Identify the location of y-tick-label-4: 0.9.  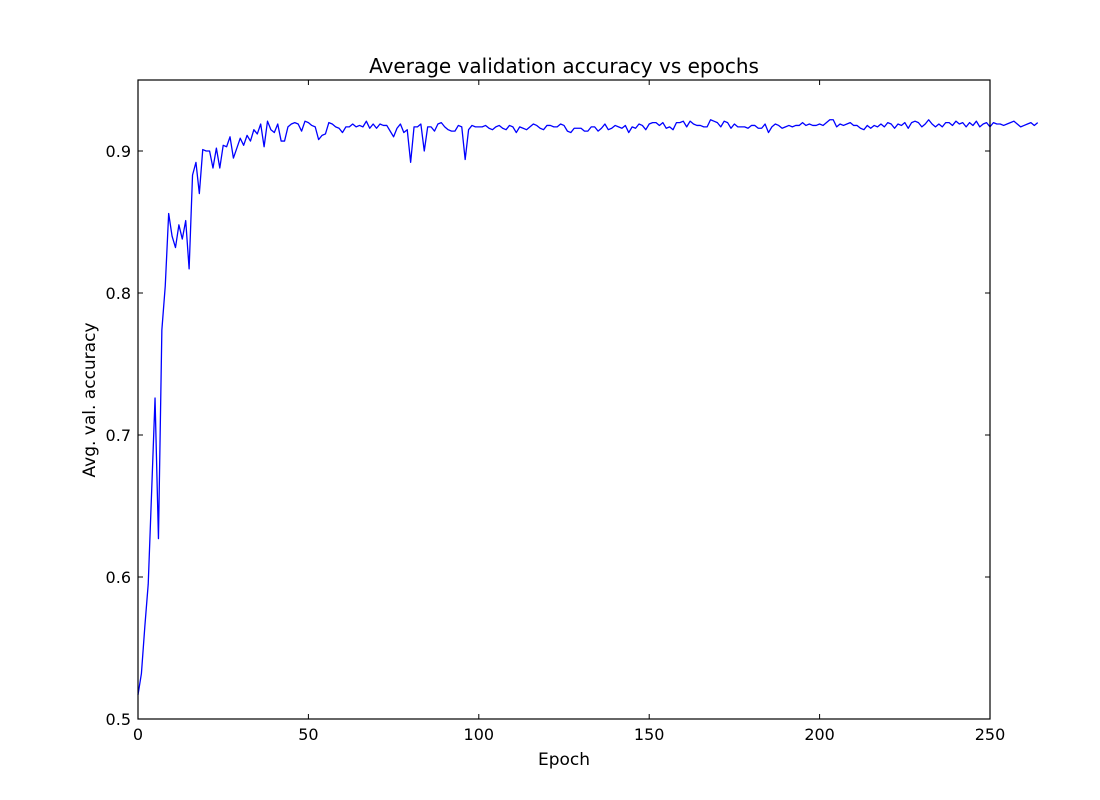
(118, 151).